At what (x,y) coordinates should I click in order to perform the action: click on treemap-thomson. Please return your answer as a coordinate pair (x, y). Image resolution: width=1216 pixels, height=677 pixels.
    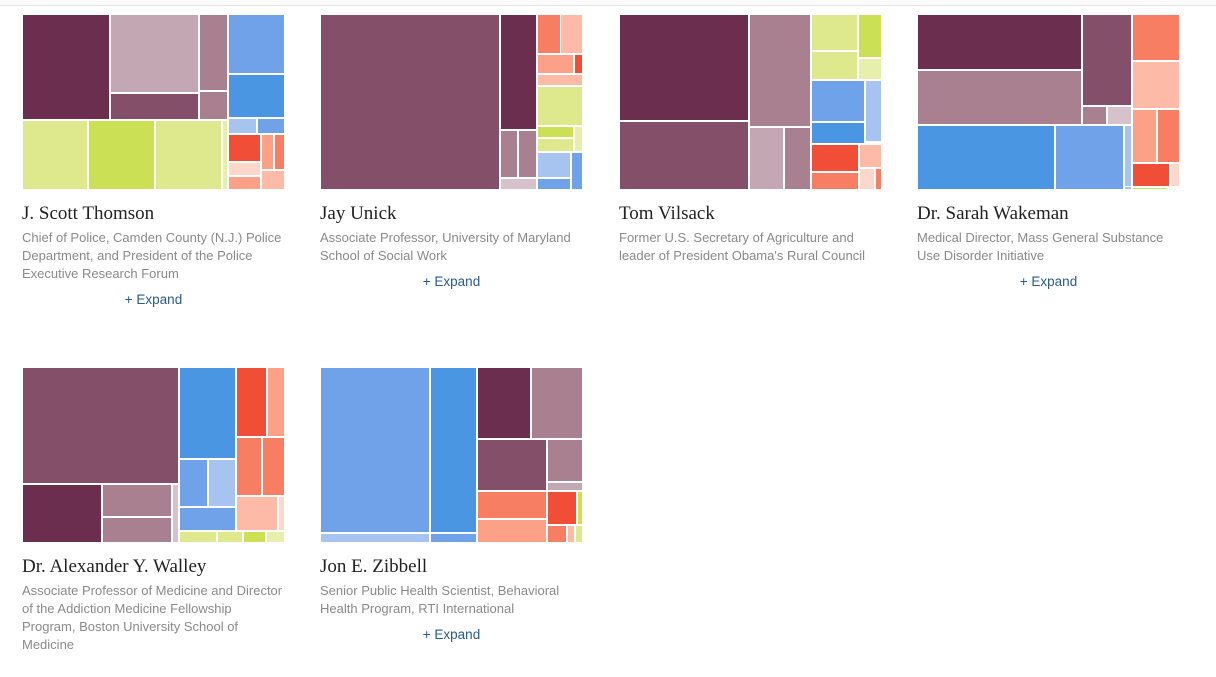
    Looking at the image, I should click on (153, 102).